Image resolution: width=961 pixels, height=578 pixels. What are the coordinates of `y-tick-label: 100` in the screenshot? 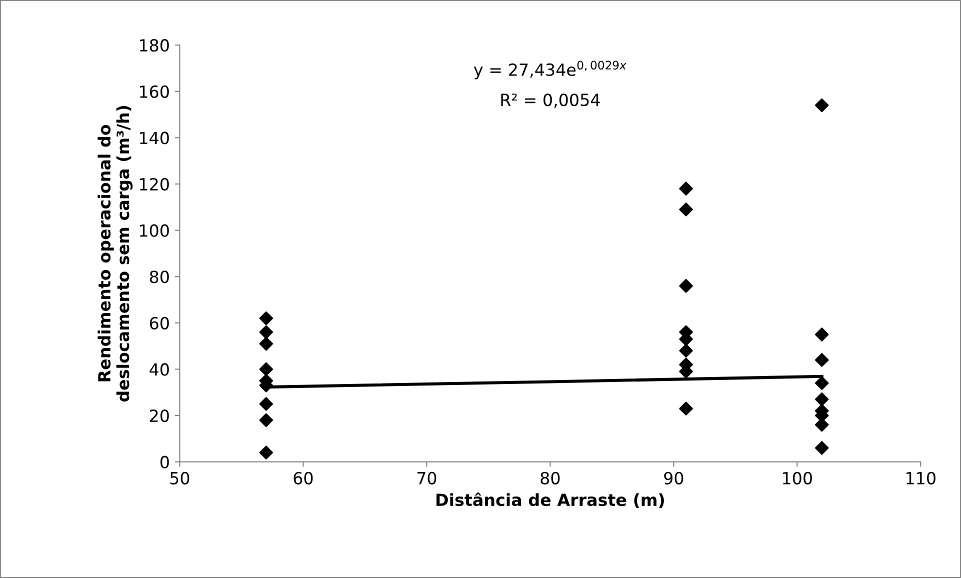 It's located at (154, 230).